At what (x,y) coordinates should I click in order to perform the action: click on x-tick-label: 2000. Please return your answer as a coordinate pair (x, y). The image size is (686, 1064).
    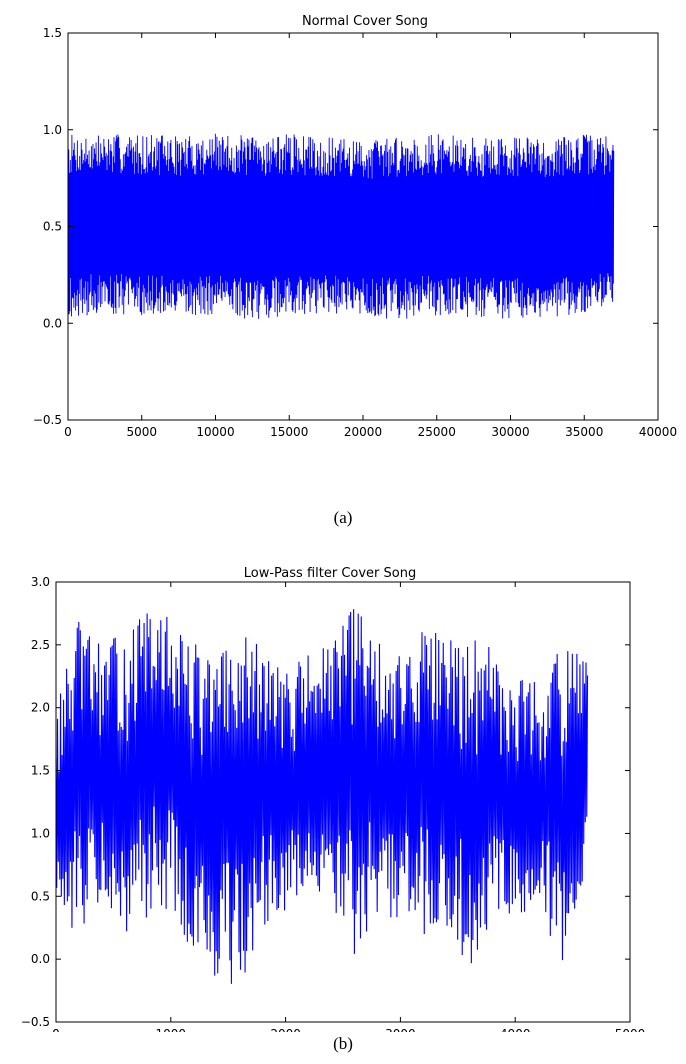
    Looking at the image, I should click on (285, 1029).